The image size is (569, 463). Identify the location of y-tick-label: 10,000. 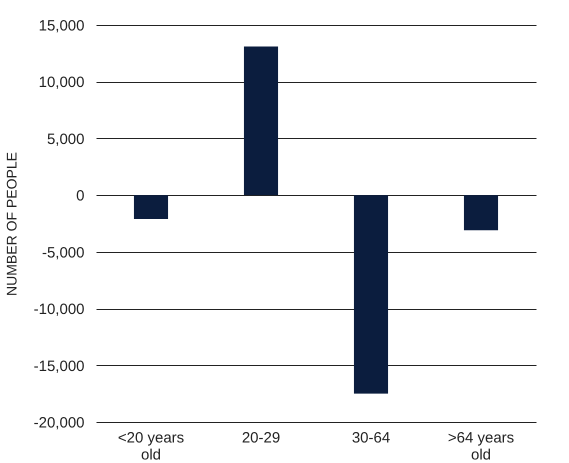
(61, 83).